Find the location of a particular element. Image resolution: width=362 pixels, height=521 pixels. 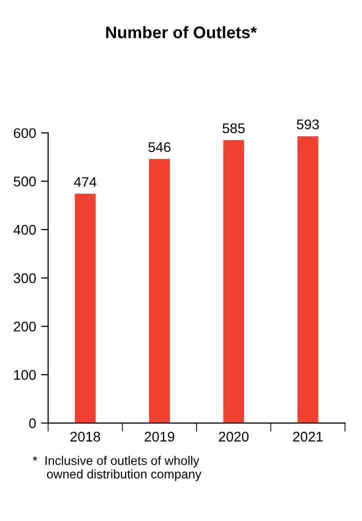

y-tick-label: 100 is located at coordinates (25, 375).